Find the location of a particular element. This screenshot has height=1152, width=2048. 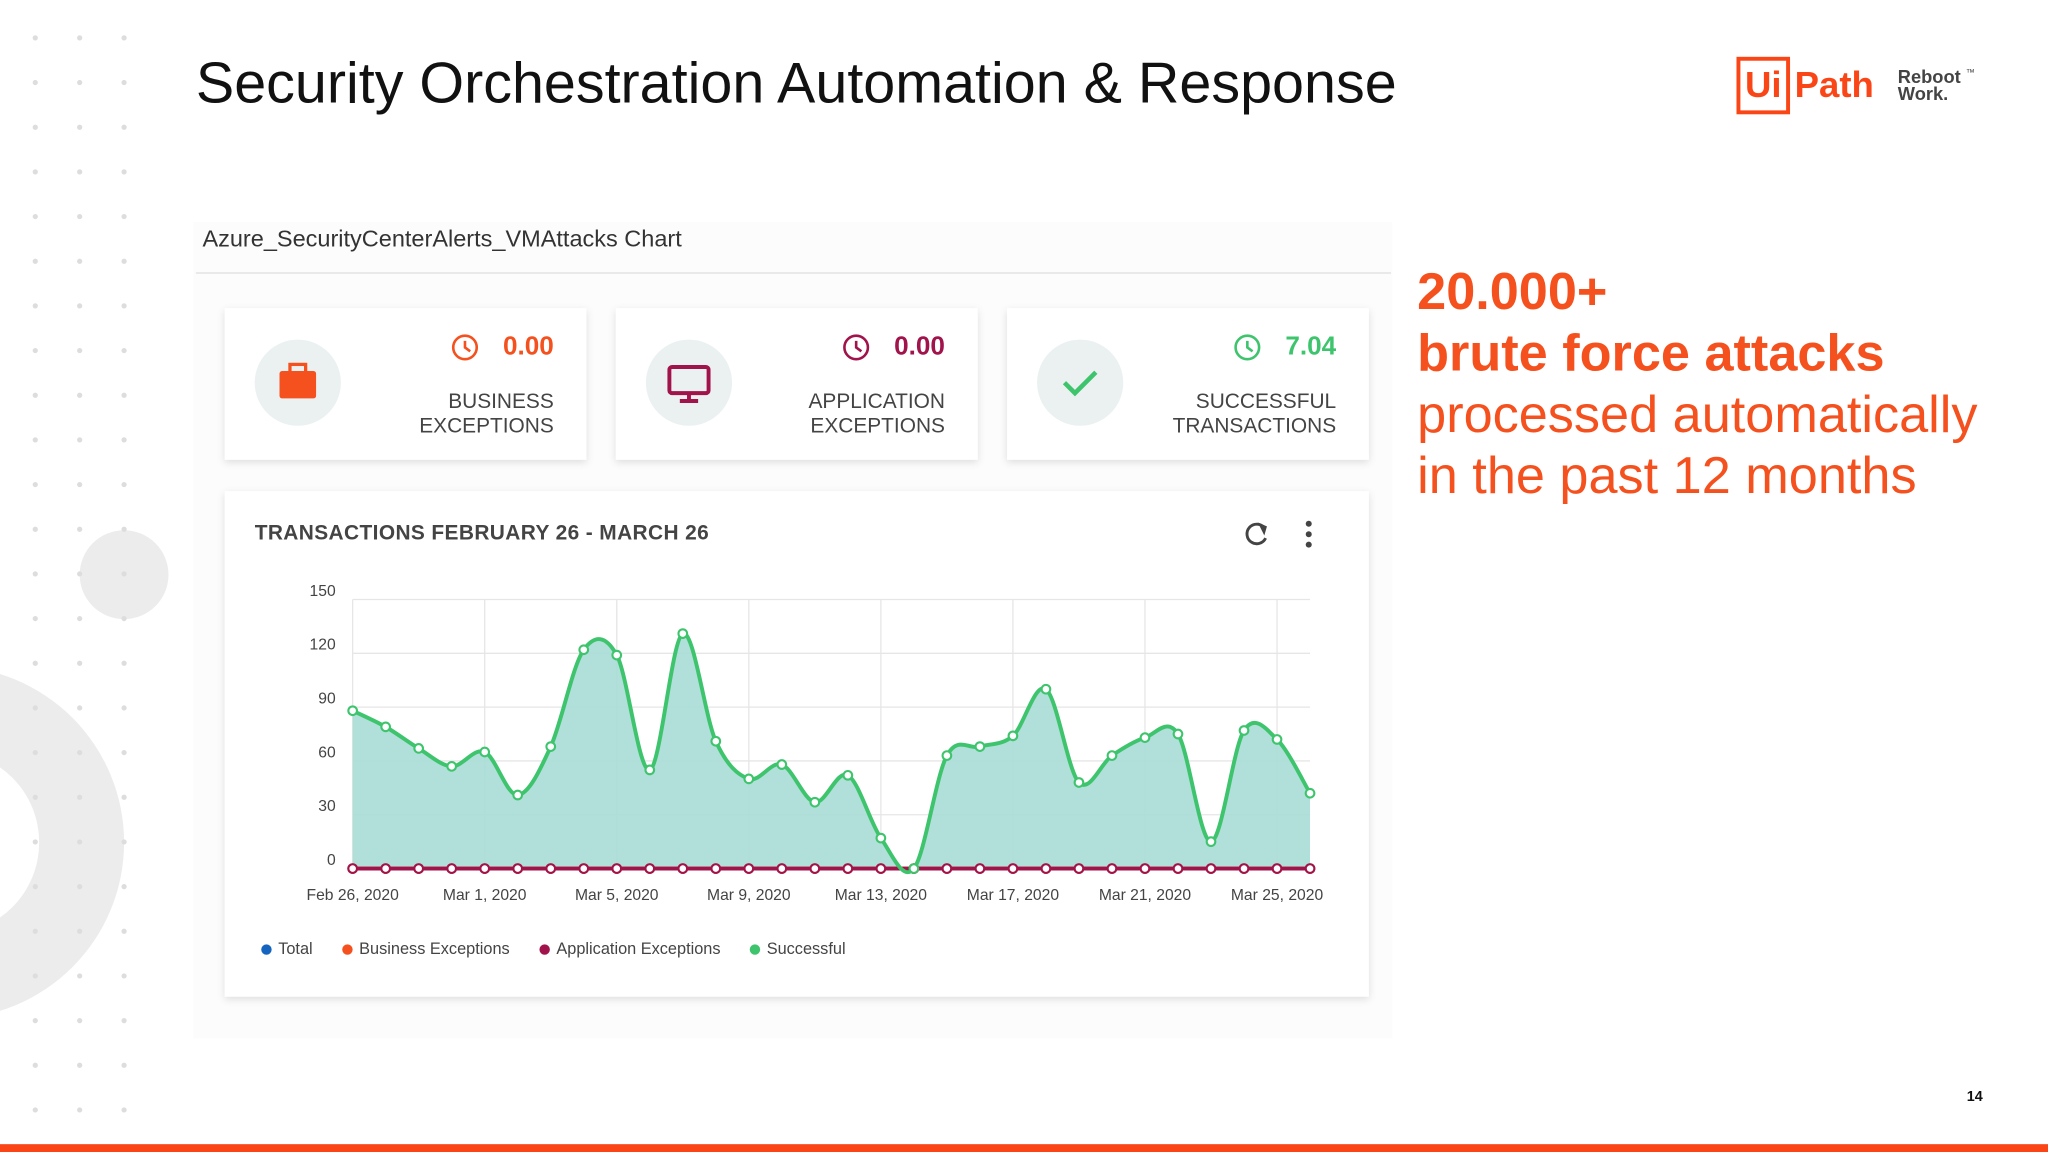

series-line is located at coordinates (831, 753).